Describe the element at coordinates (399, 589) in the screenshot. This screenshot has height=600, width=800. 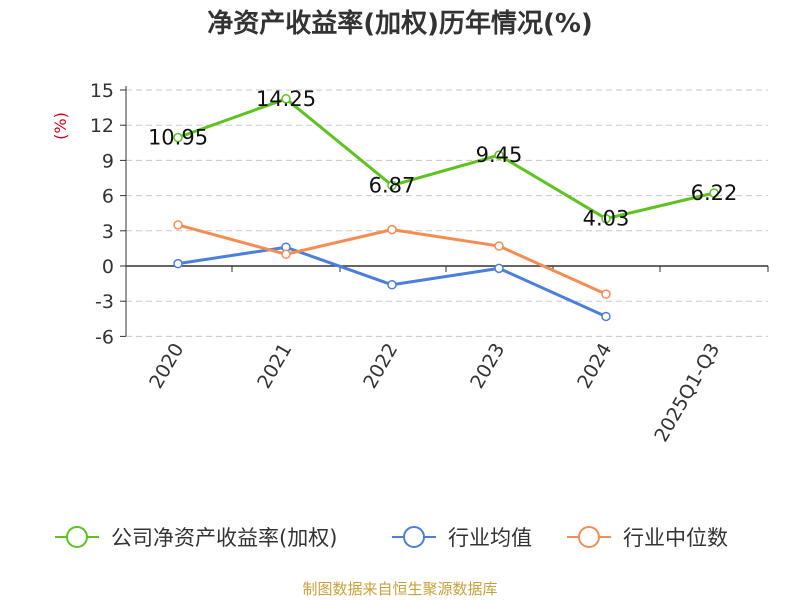
I see `data-source-note: 制图数据来自恒生聚源数据库` at that location.